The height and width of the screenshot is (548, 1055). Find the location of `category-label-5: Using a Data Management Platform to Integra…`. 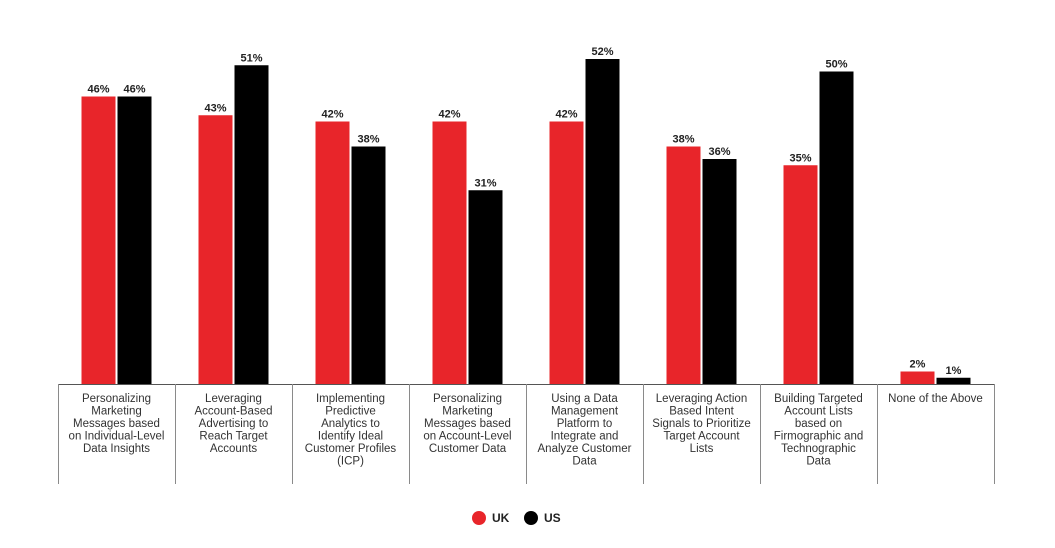

category-label-5: Using a Data Management Platform to Integra… is located at coordinates (585, 430).